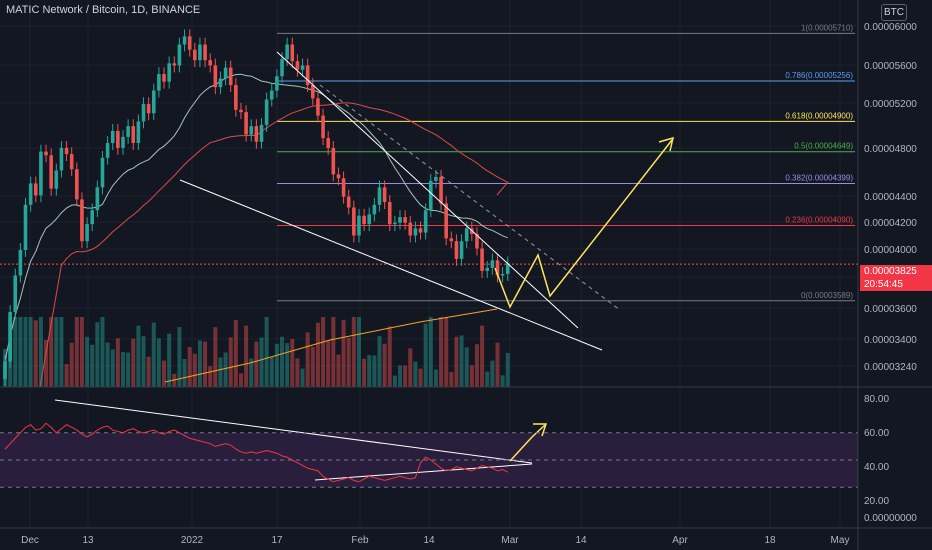 The width and height of the screenshot is (932, 550). I want to click on price-tick-9: 0.00003400, so click(890, 340).